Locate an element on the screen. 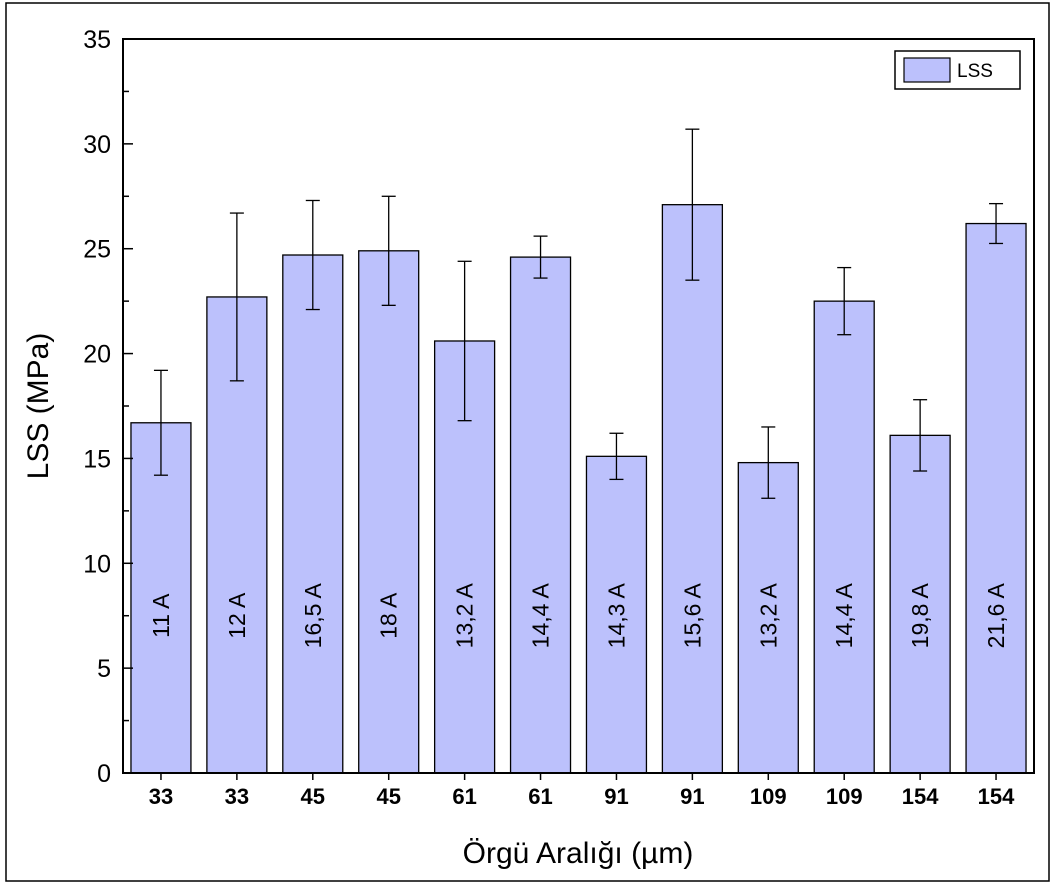 This screenshot has width=1054, height=884. y-axis-title: LSS (MPa) is located at coordinates (38, 406).